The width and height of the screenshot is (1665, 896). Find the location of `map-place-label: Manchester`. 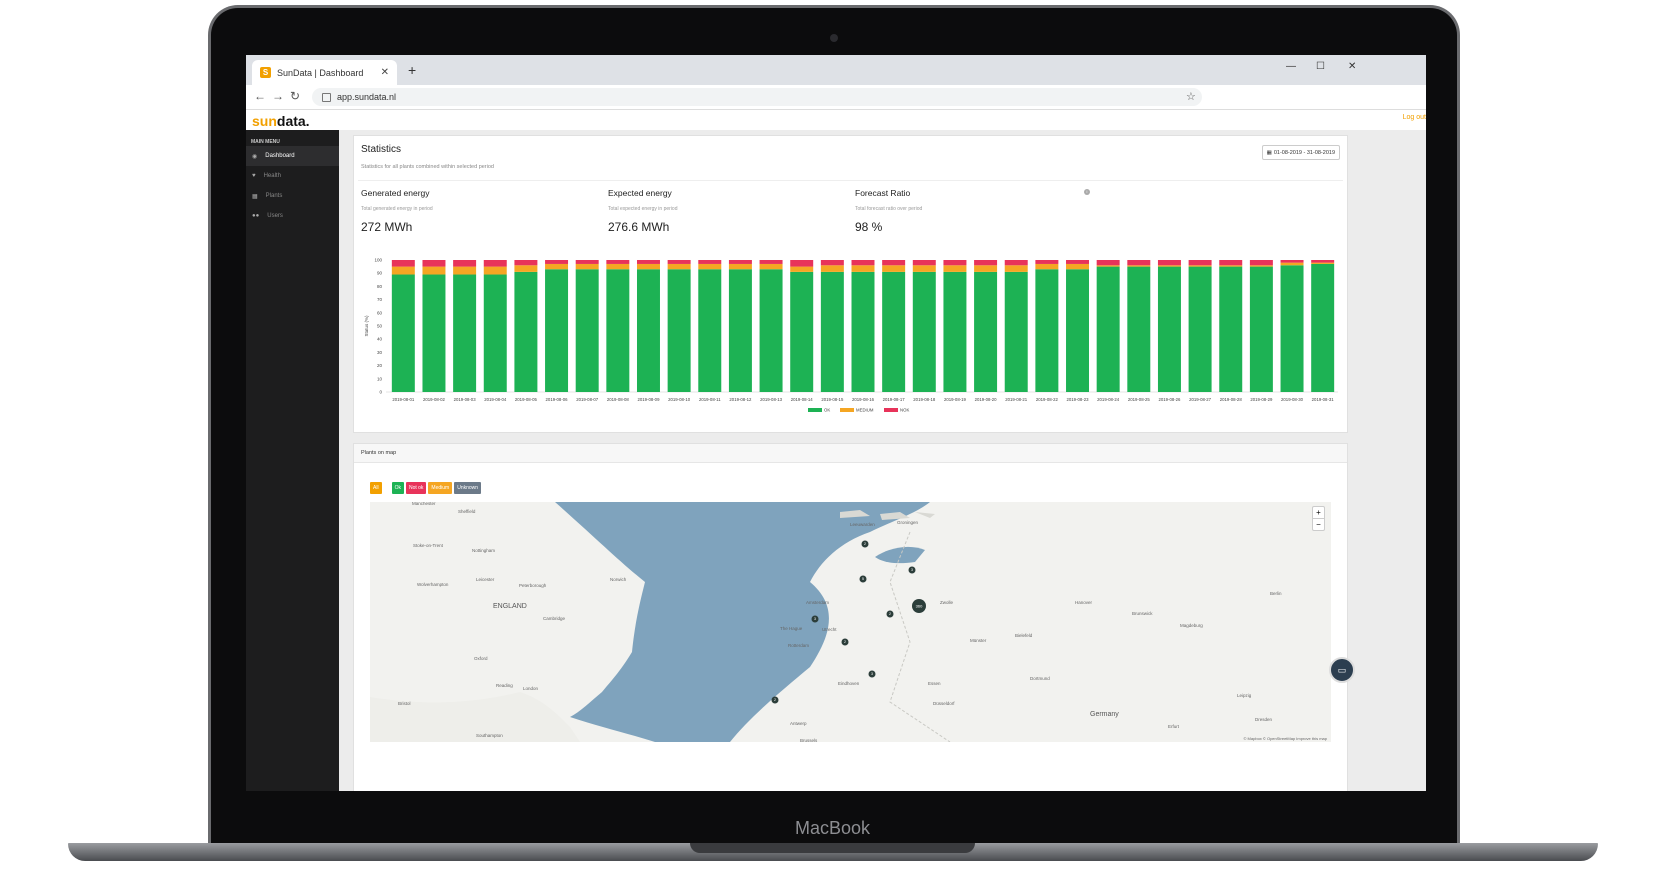

map-place-label: Manchester is located at coordinates (424, 504).